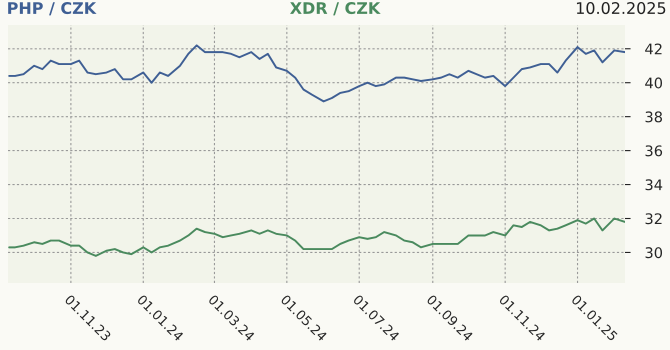  I want to click on y-tick-label: 34, so click(654, 184).